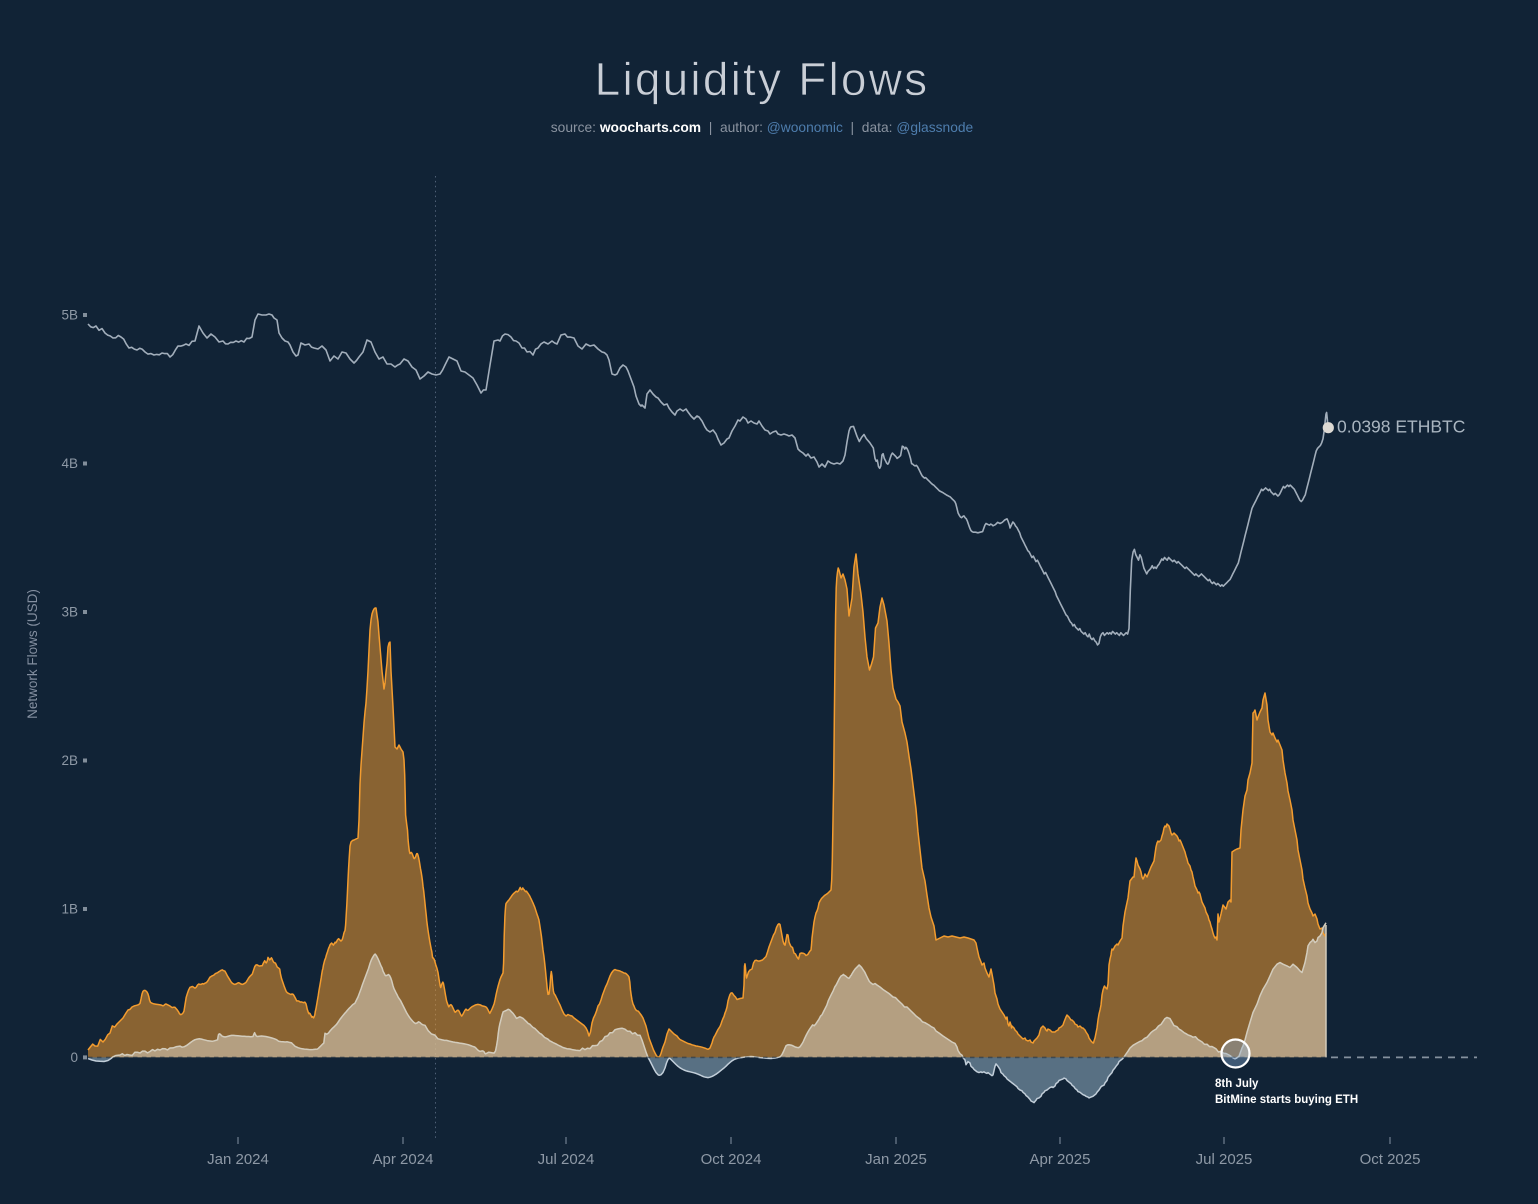 The height and width of the screenshot is (1204, 1538). I want to click on svg-text: Jul 2025, so click(1224, 1159).